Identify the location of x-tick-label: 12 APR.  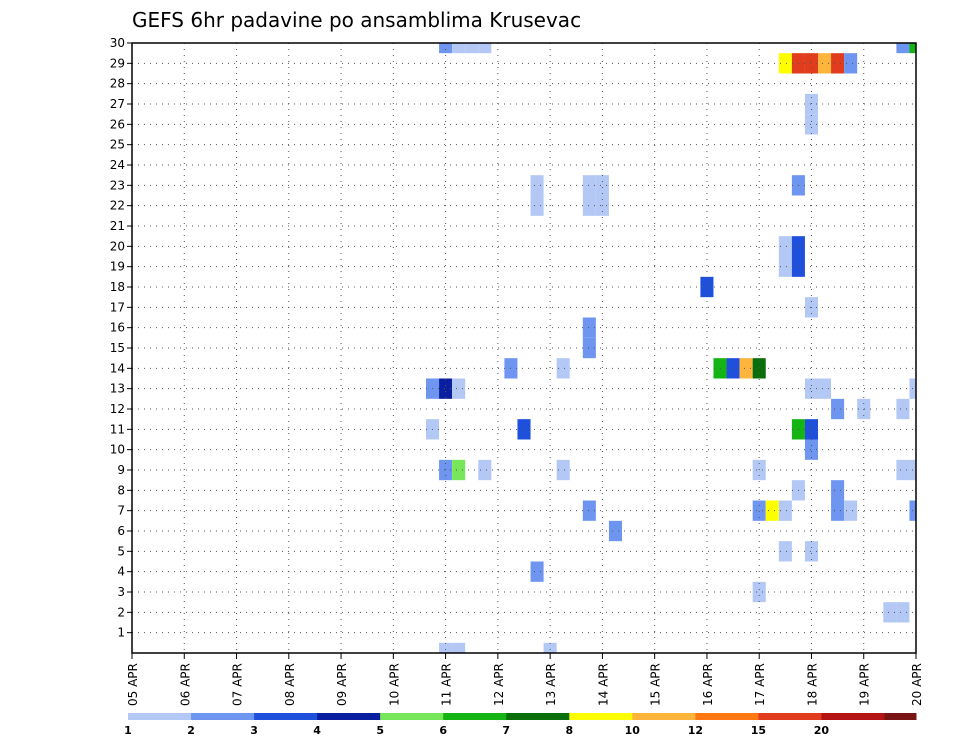
(499, 684).